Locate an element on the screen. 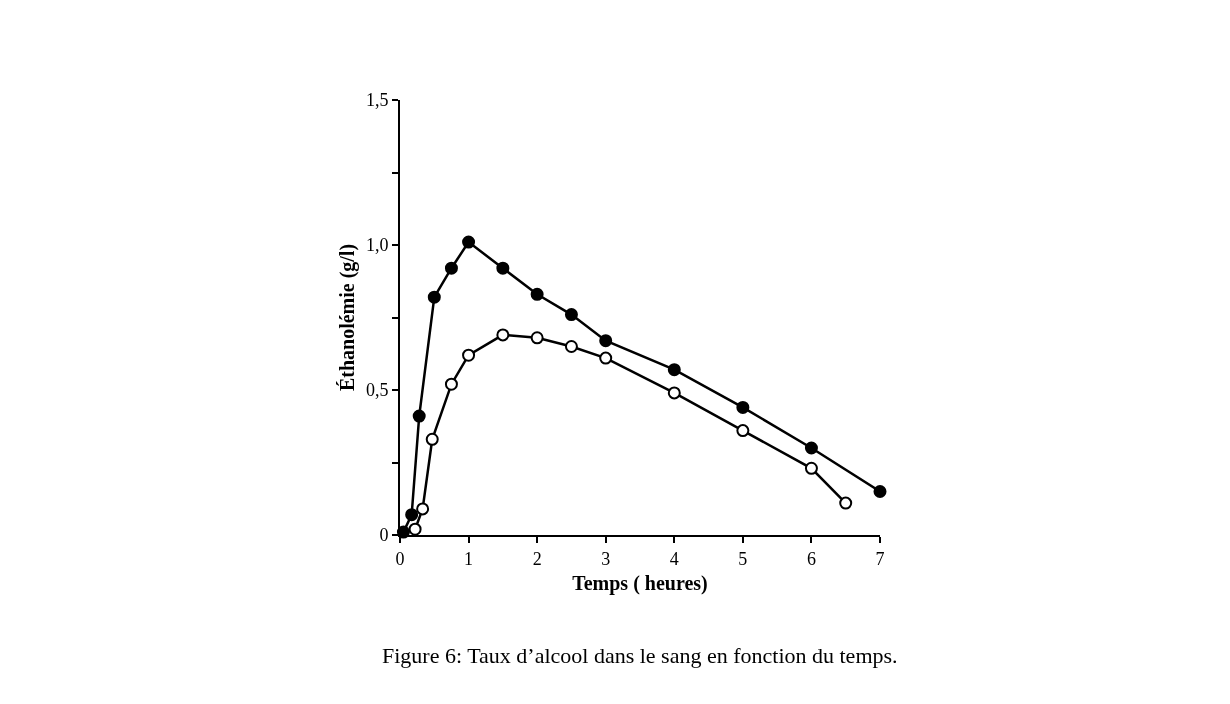 This screenshot has width=1230, height=704. x-tick-label: 2 is located at coordinates (537, 558).